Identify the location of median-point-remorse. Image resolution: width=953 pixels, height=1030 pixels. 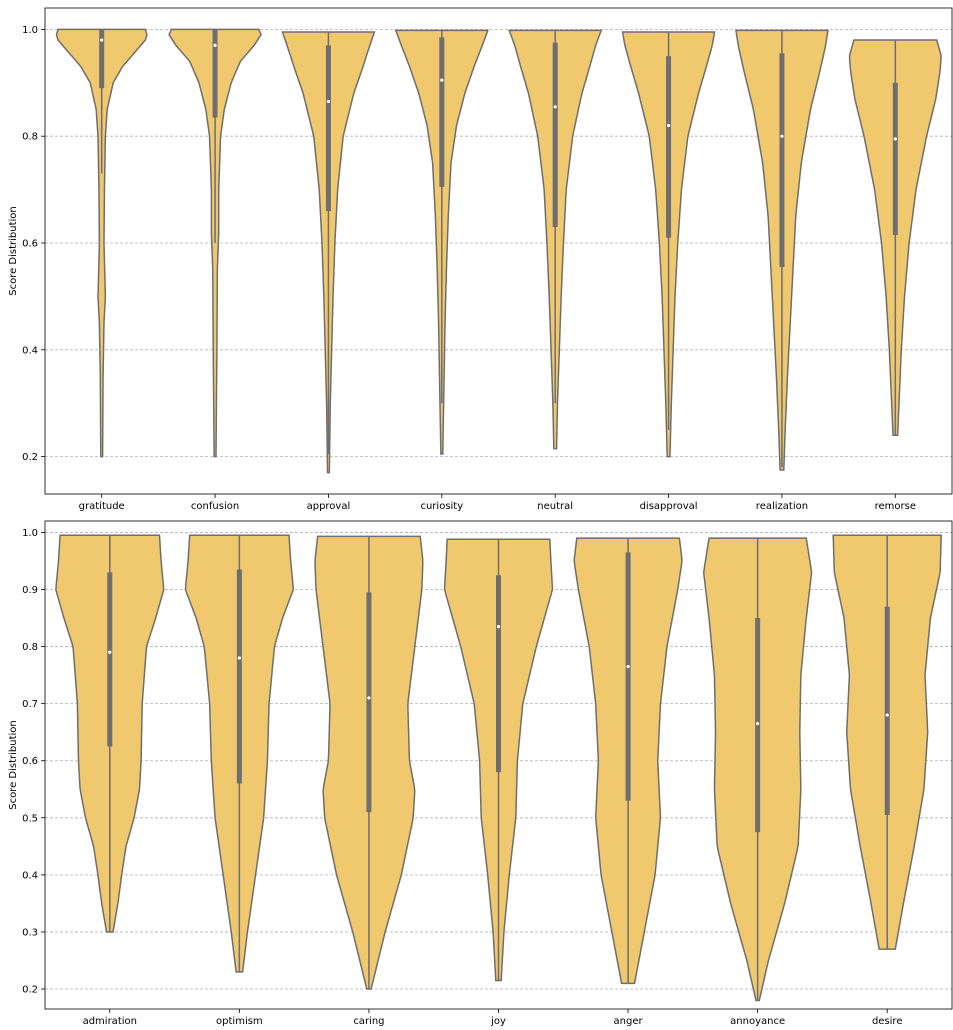
(895, 139).